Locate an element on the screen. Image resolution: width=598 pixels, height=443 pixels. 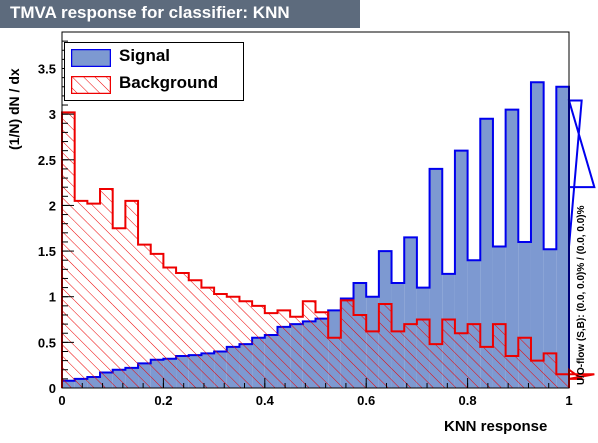
y-tick-label: 0 is located at coordinates (52, 388).